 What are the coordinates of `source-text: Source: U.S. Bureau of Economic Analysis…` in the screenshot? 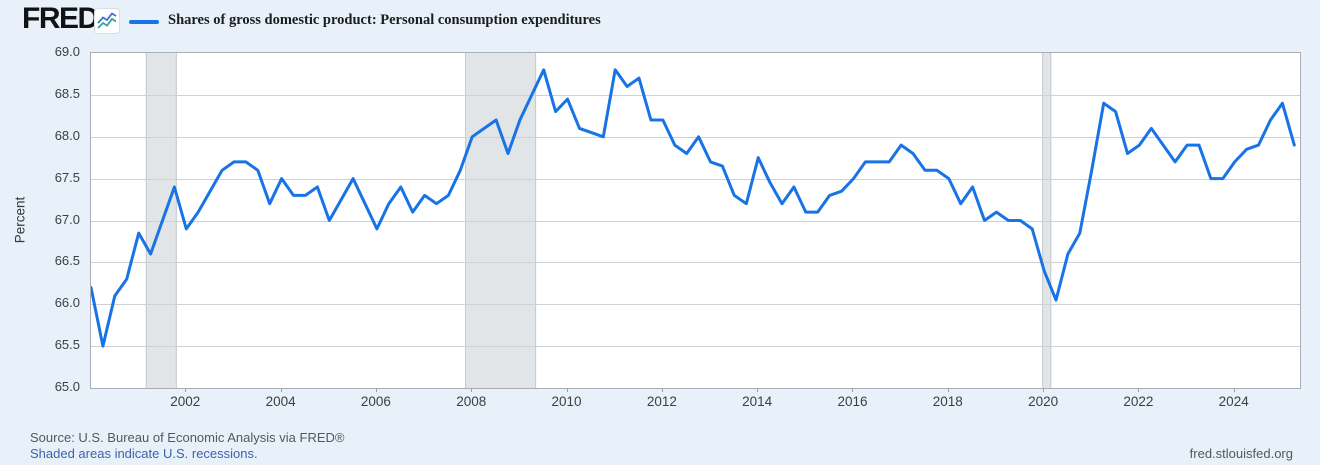 It's located at (187, 437).